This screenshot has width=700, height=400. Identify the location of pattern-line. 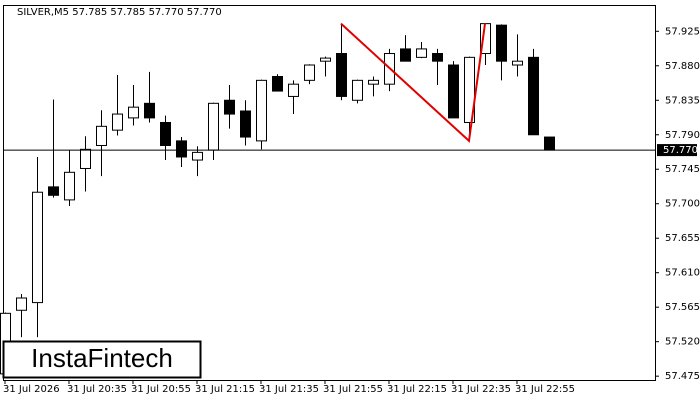
(413, 82).